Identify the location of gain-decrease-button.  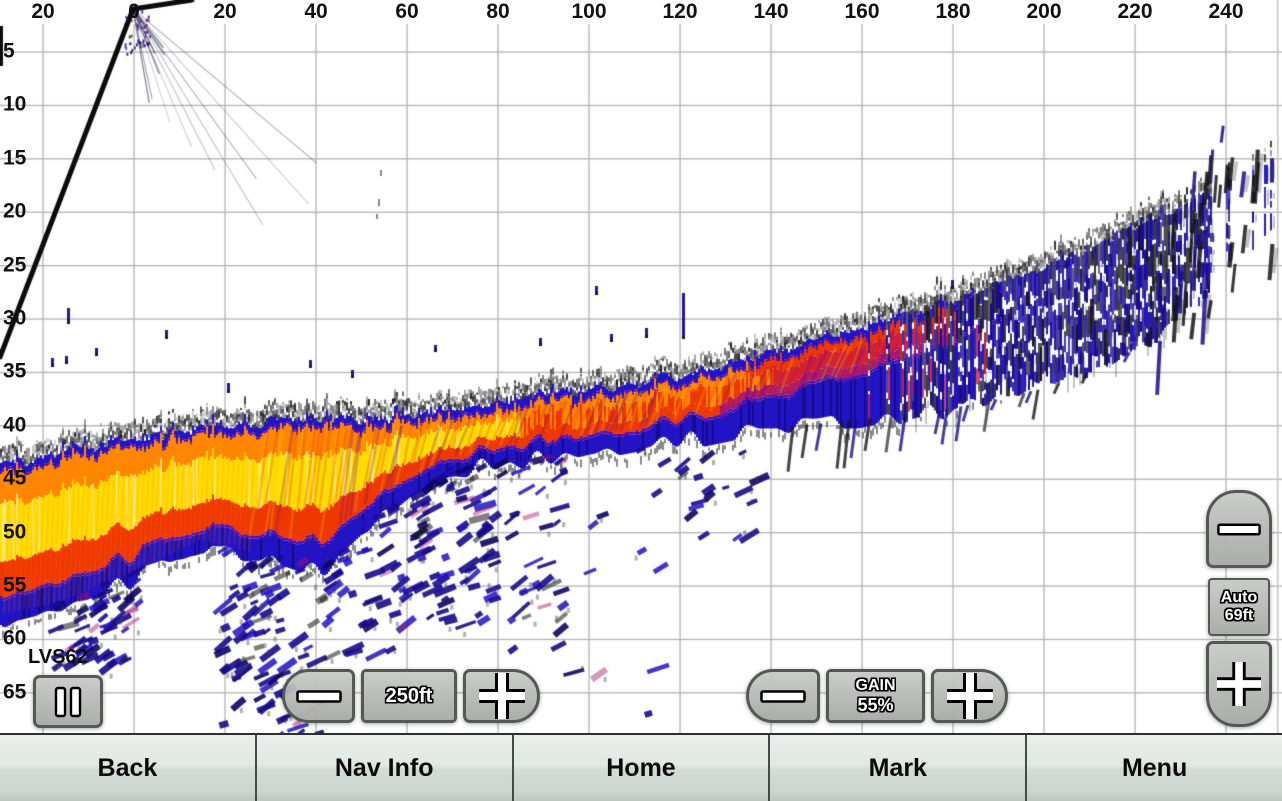
(783, 696).